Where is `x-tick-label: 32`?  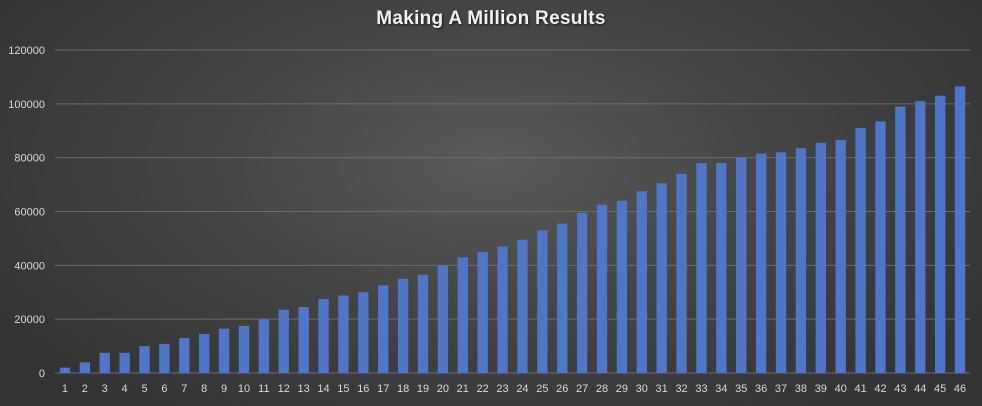
x-tick-label: 32 is located at coordinates (681, 389).